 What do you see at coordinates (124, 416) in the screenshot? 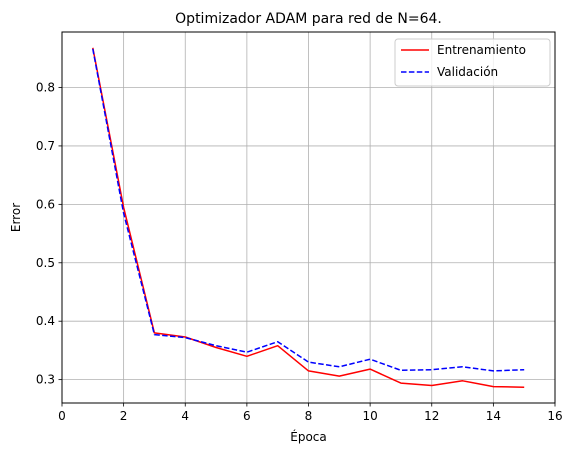
I see `x-tick-label: 2` at bounding box center [124, 416].